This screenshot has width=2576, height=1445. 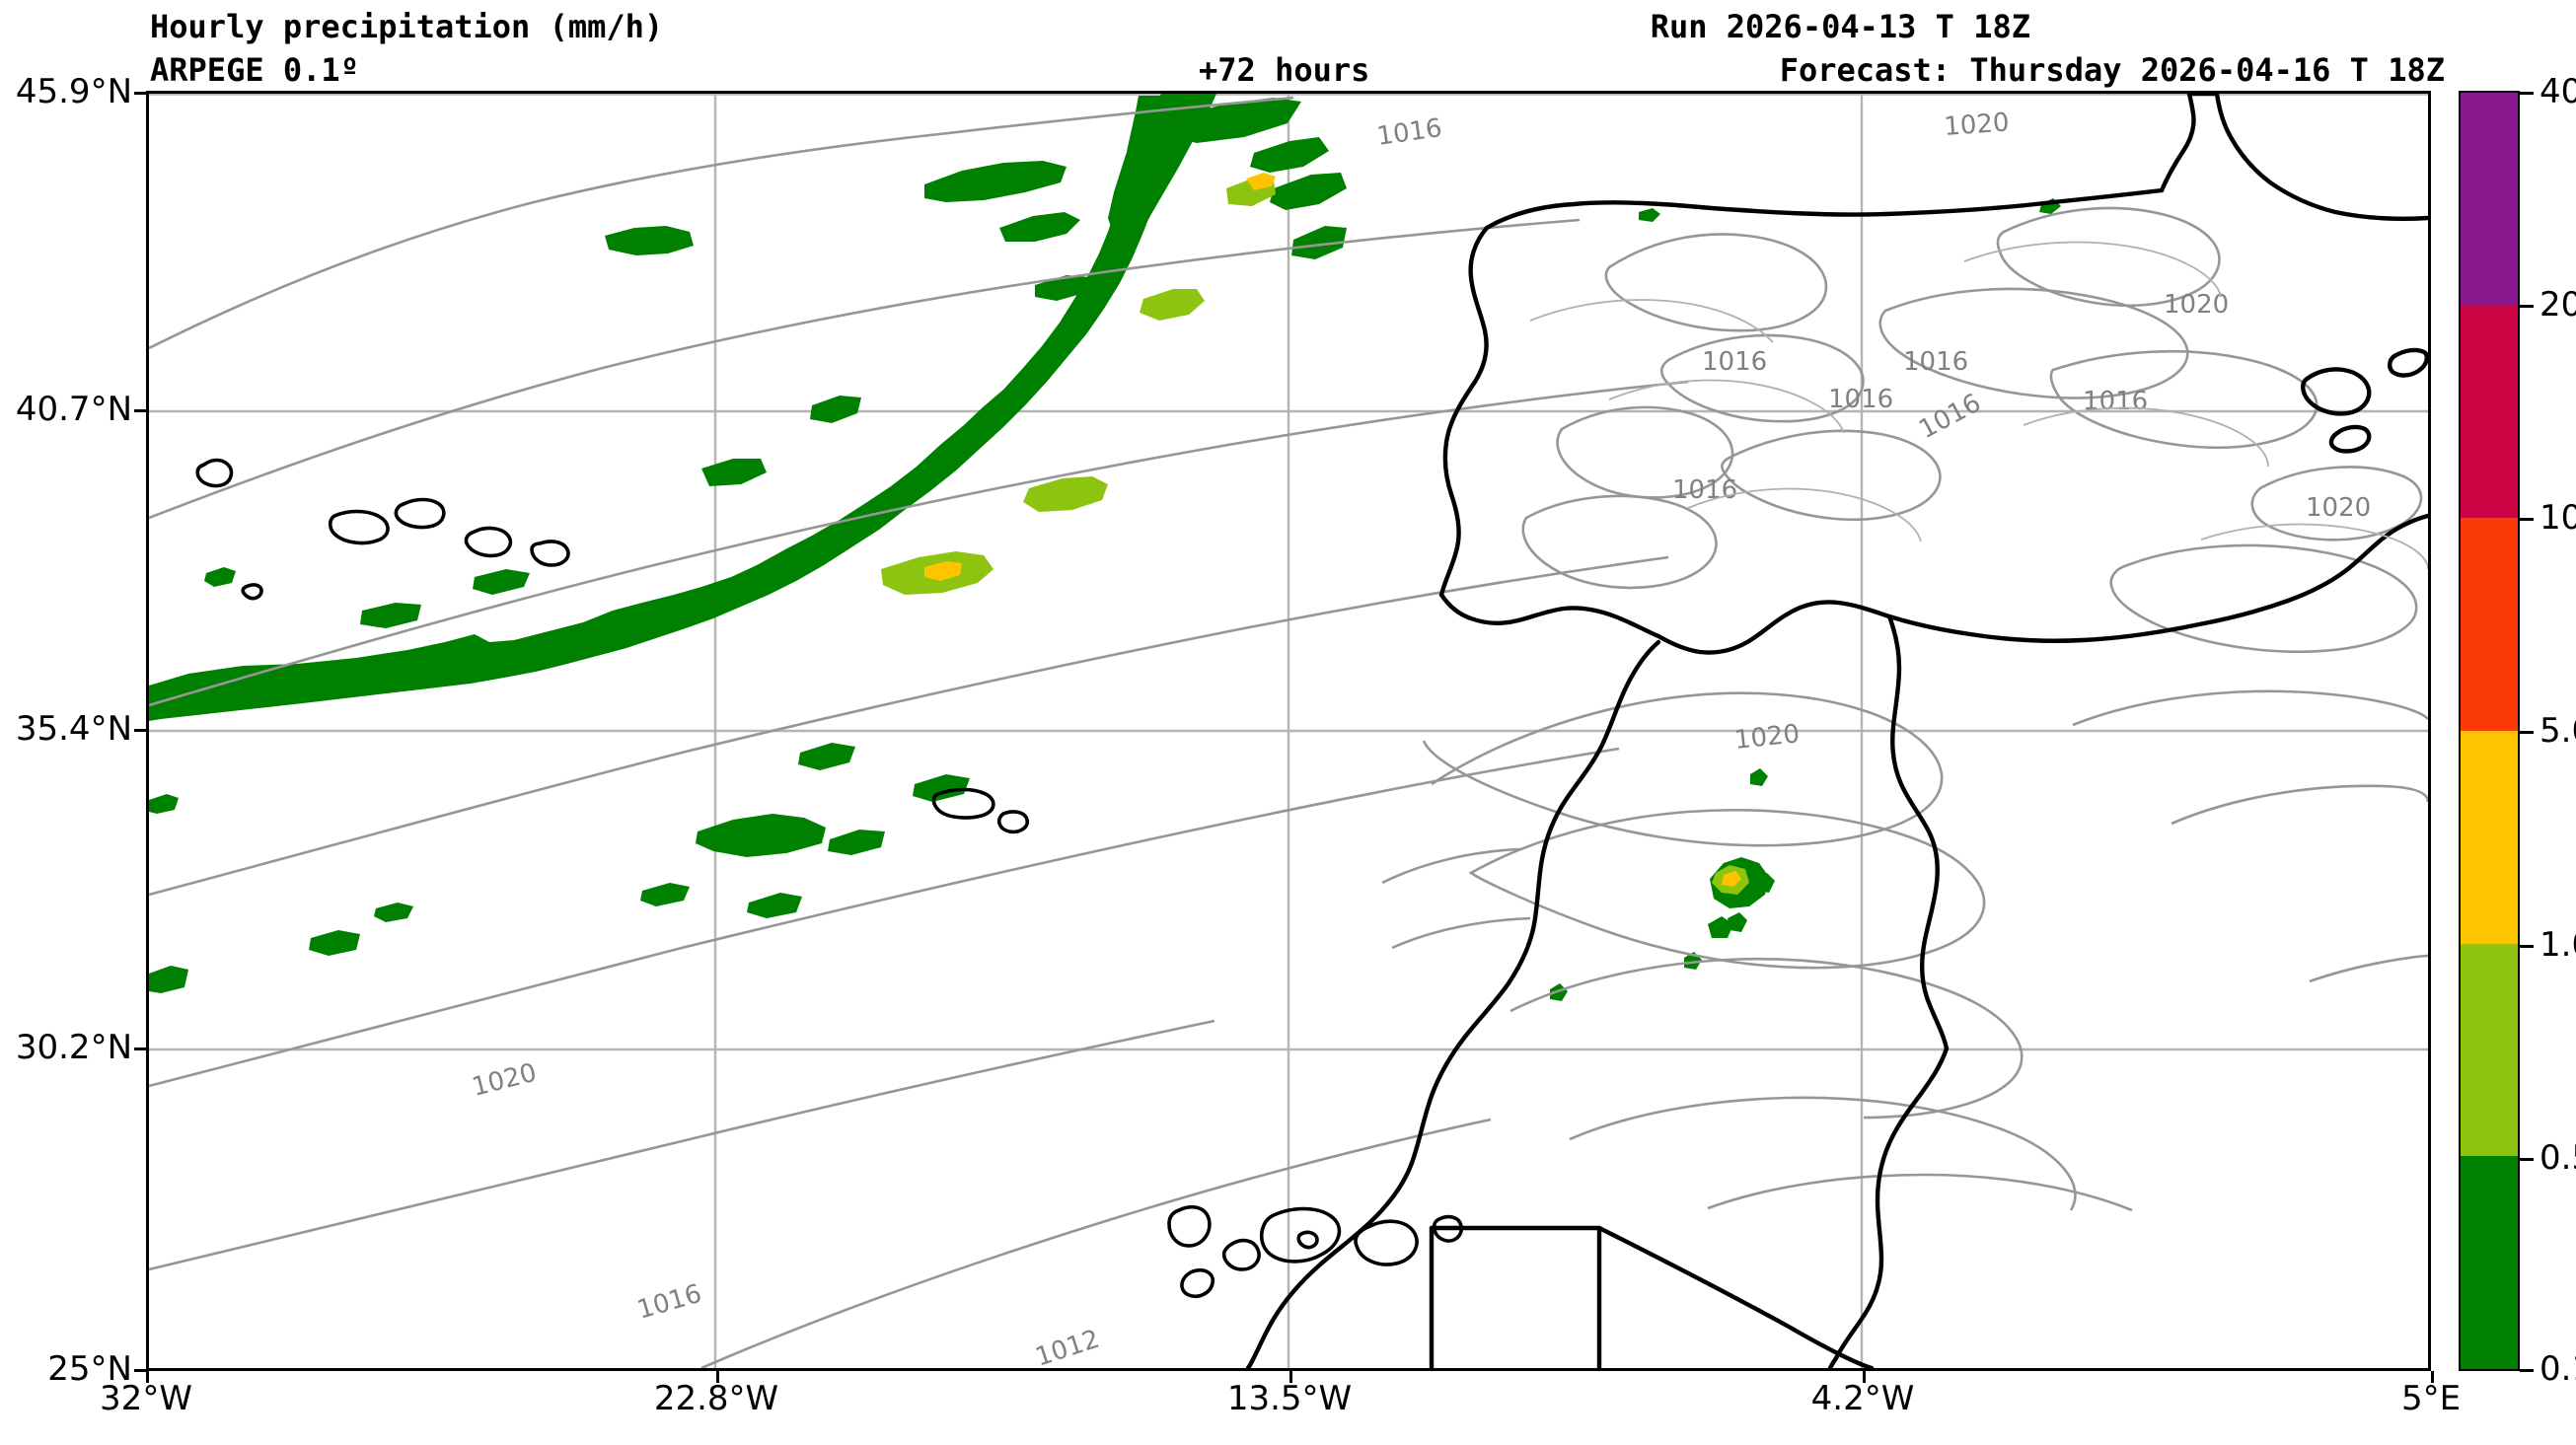 I want to click on page-title: Hourly precipitation (mm/h), so click(x=407, y=26).